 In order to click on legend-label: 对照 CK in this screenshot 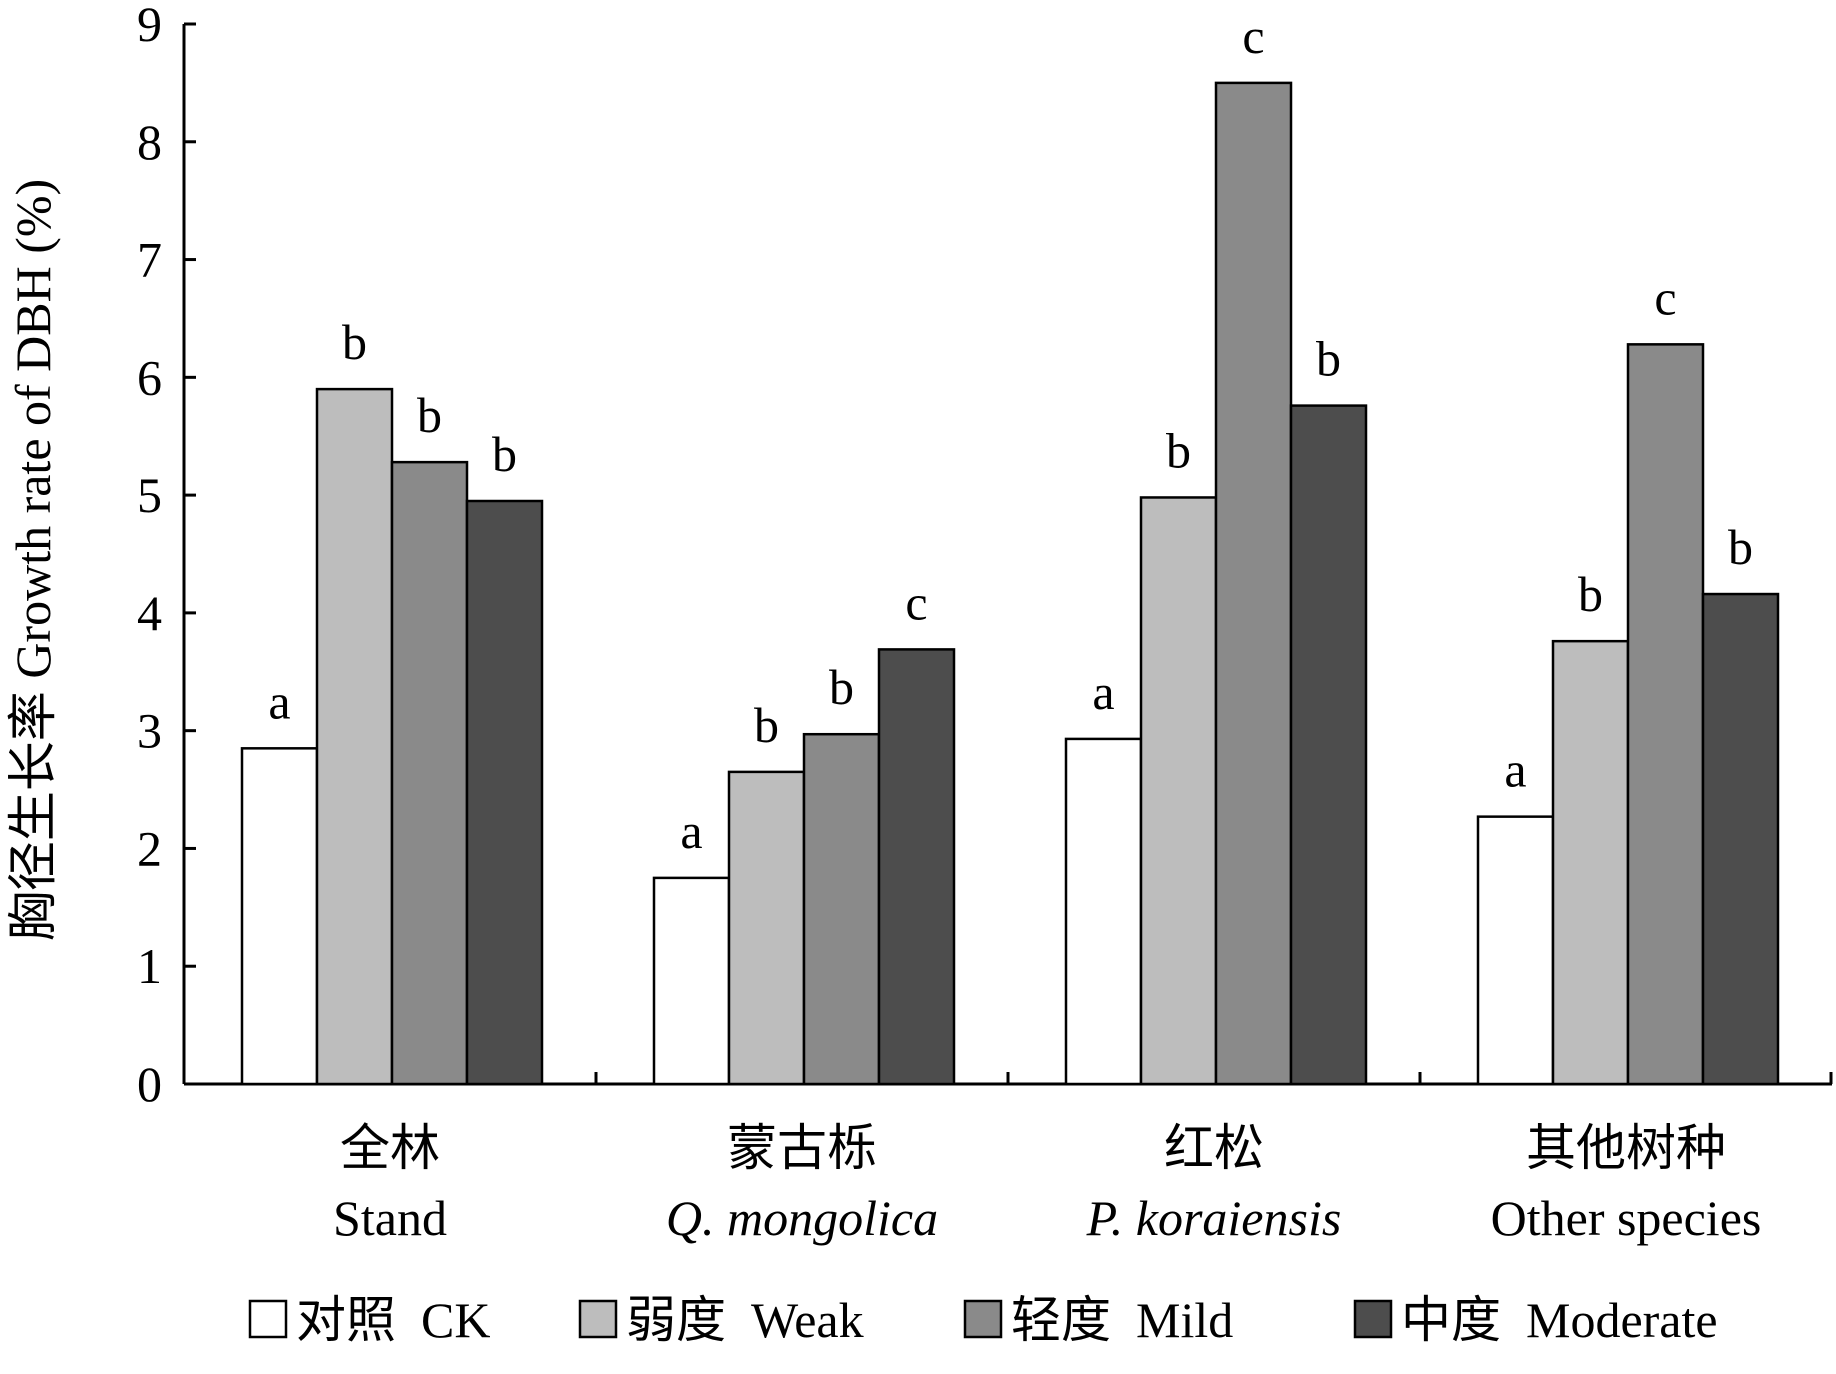, I will do `click(393, 1320)`.